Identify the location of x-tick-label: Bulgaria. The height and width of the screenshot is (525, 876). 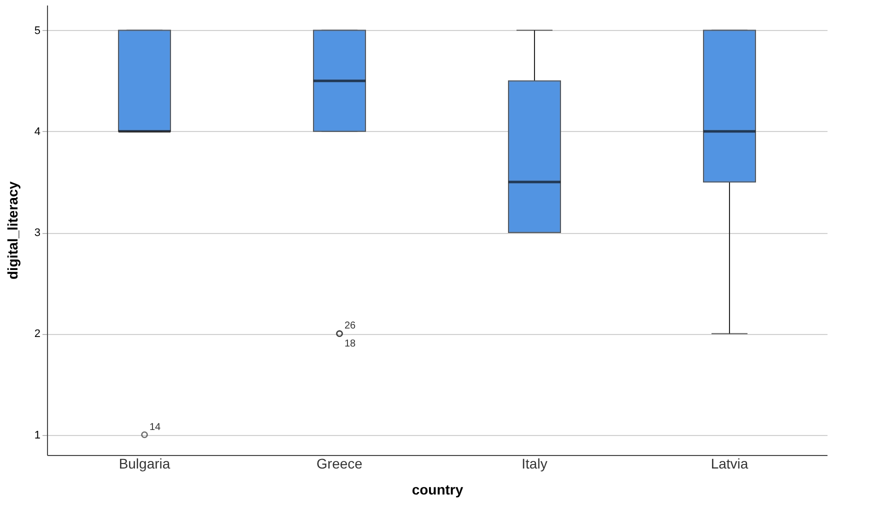
(144, 464).